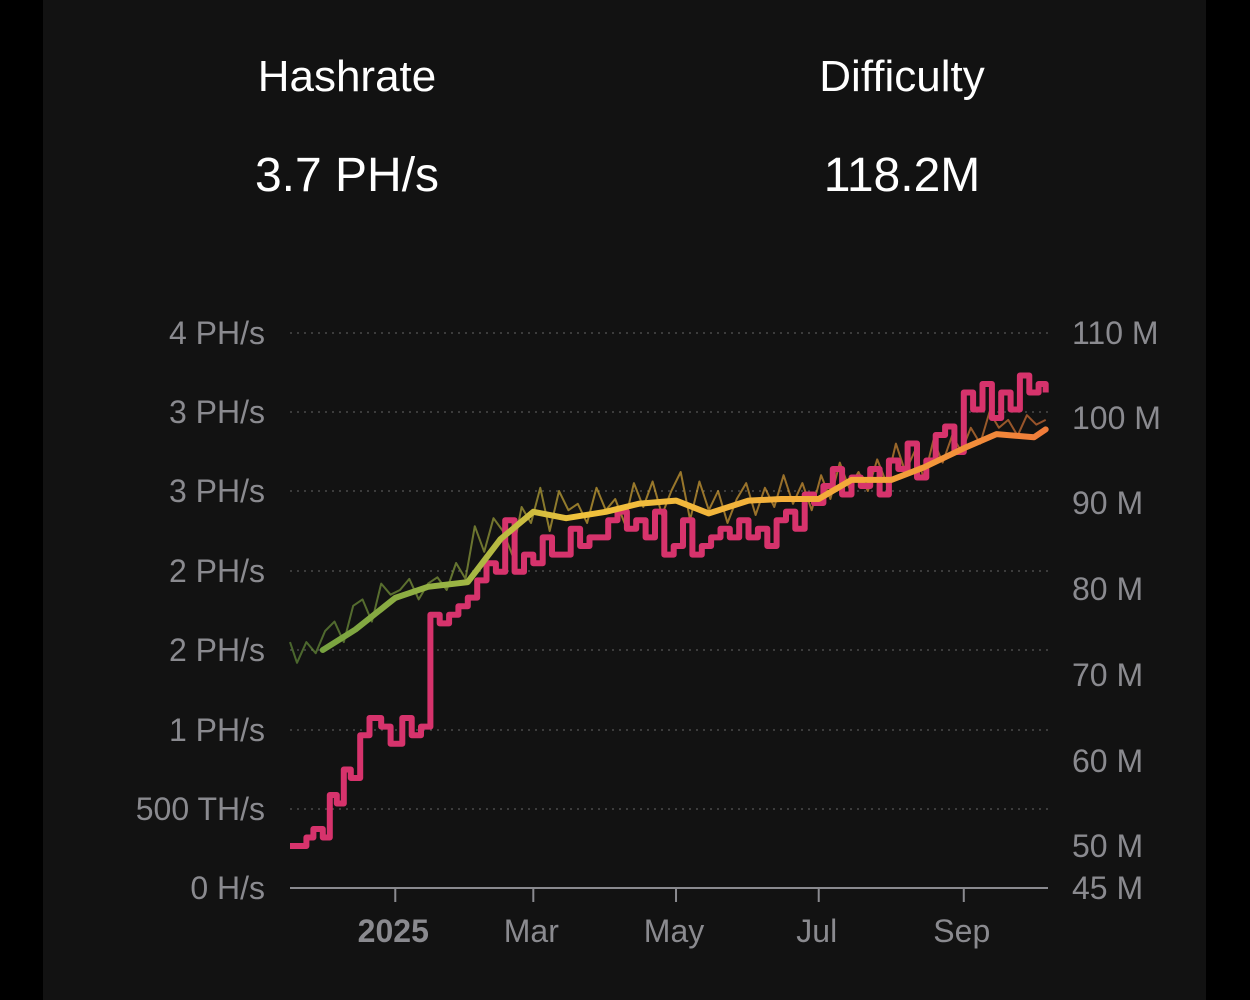 This screenshot has width=1250, height=1000. Describe the element at coordinates (1107, 846) in the screenshot. I see `right-tick-label: 50 M` at that location.